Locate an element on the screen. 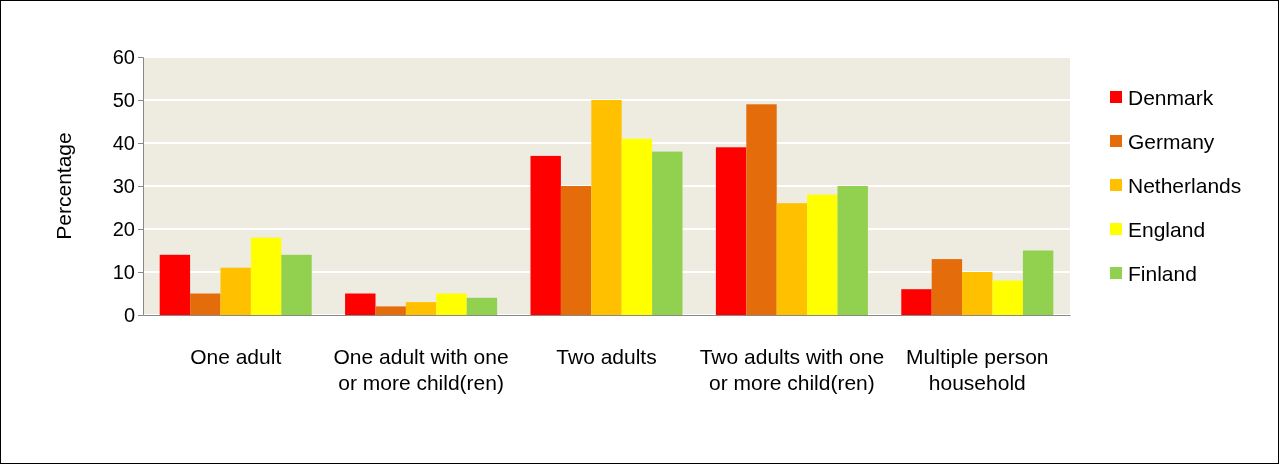  y-tick-label: 30 is located at coordinates (123, 185).